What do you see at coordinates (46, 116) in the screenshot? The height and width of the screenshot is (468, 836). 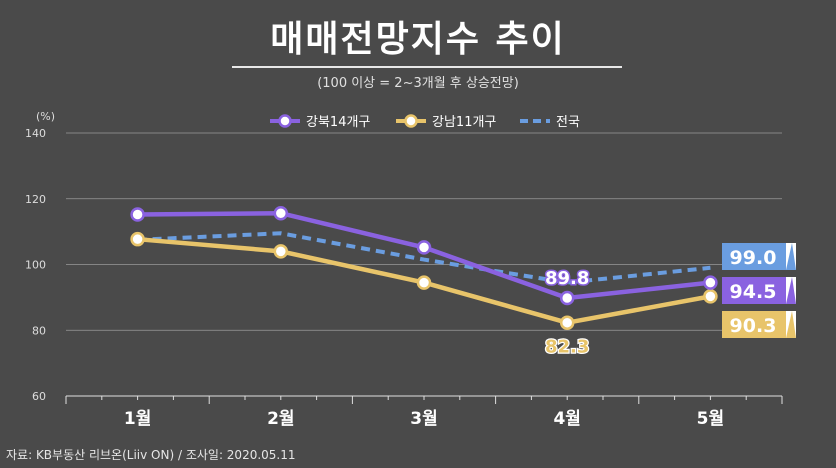 I see `y-unit-label: (%)` at bounding box center [46, 116].